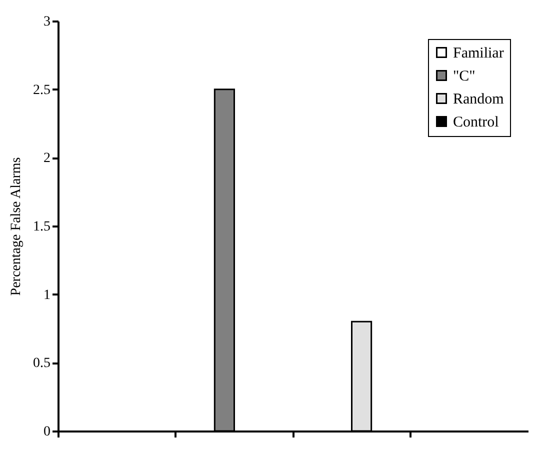 This screenshot has width=555, height=457. Describe the element at coordinates (41, 90) in the screenshot. I see `y-tick-label: 2.5` at that location.